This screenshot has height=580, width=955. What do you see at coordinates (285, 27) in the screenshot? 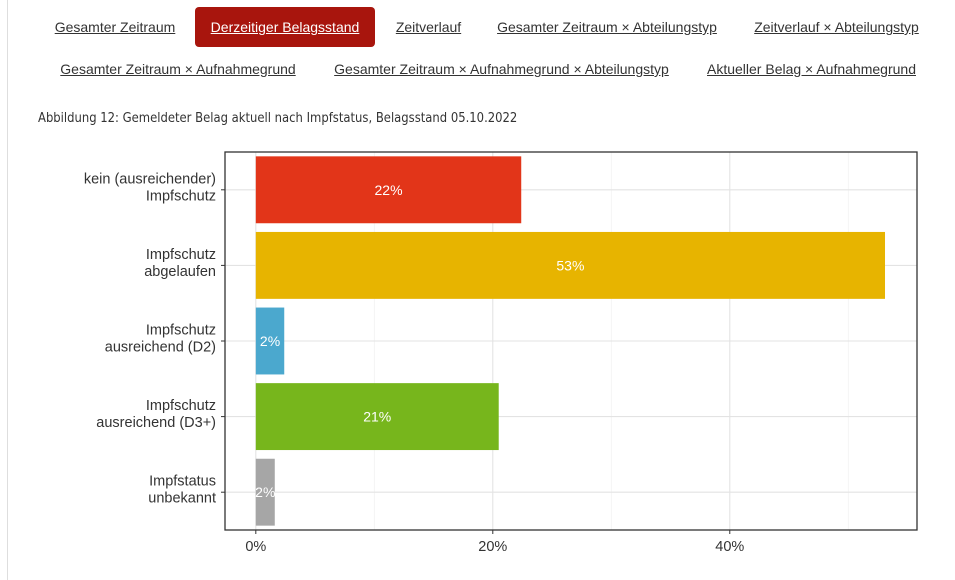
I see `tab-derzeitiger-belagsstand: Derzeitiger Belagsstand` at bounding box center [285, 27].